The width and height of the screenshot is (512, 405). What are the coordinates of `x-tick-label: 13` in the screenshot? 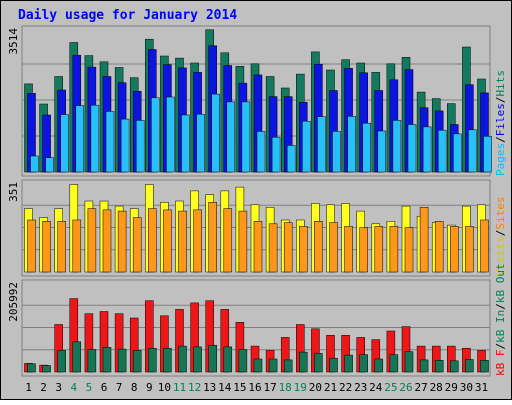 It's located at (209, 387).